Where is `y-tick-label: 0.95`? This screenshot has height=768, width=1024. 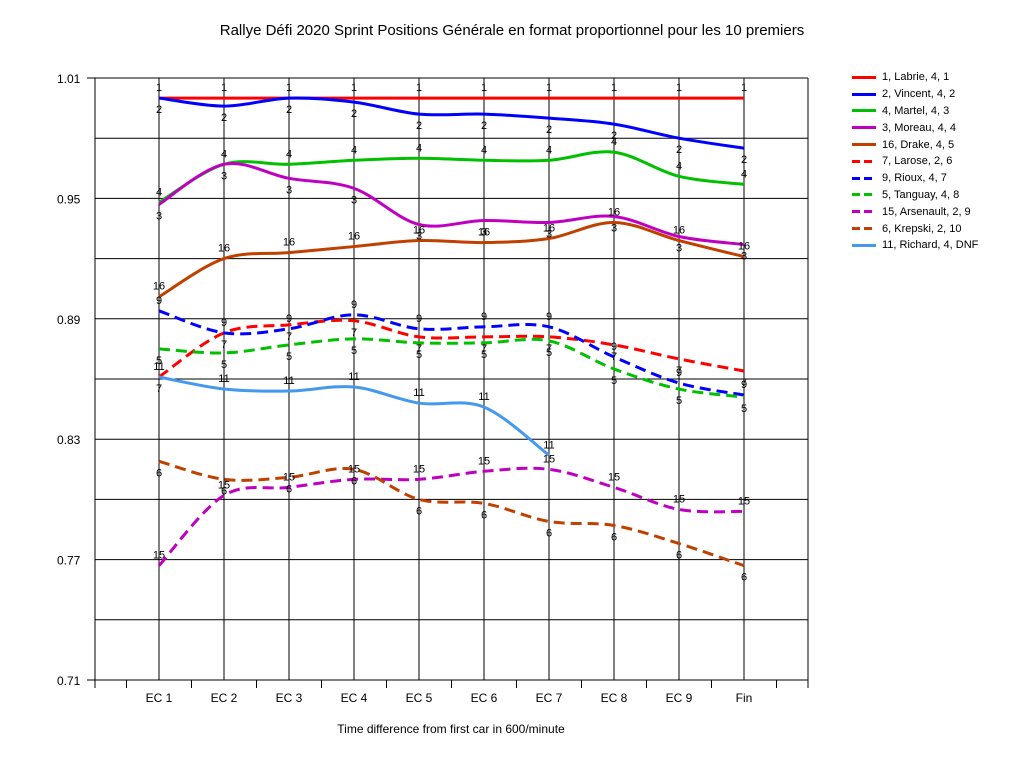
y-tick-label: 0.95 is located at coordinates (69, 199).